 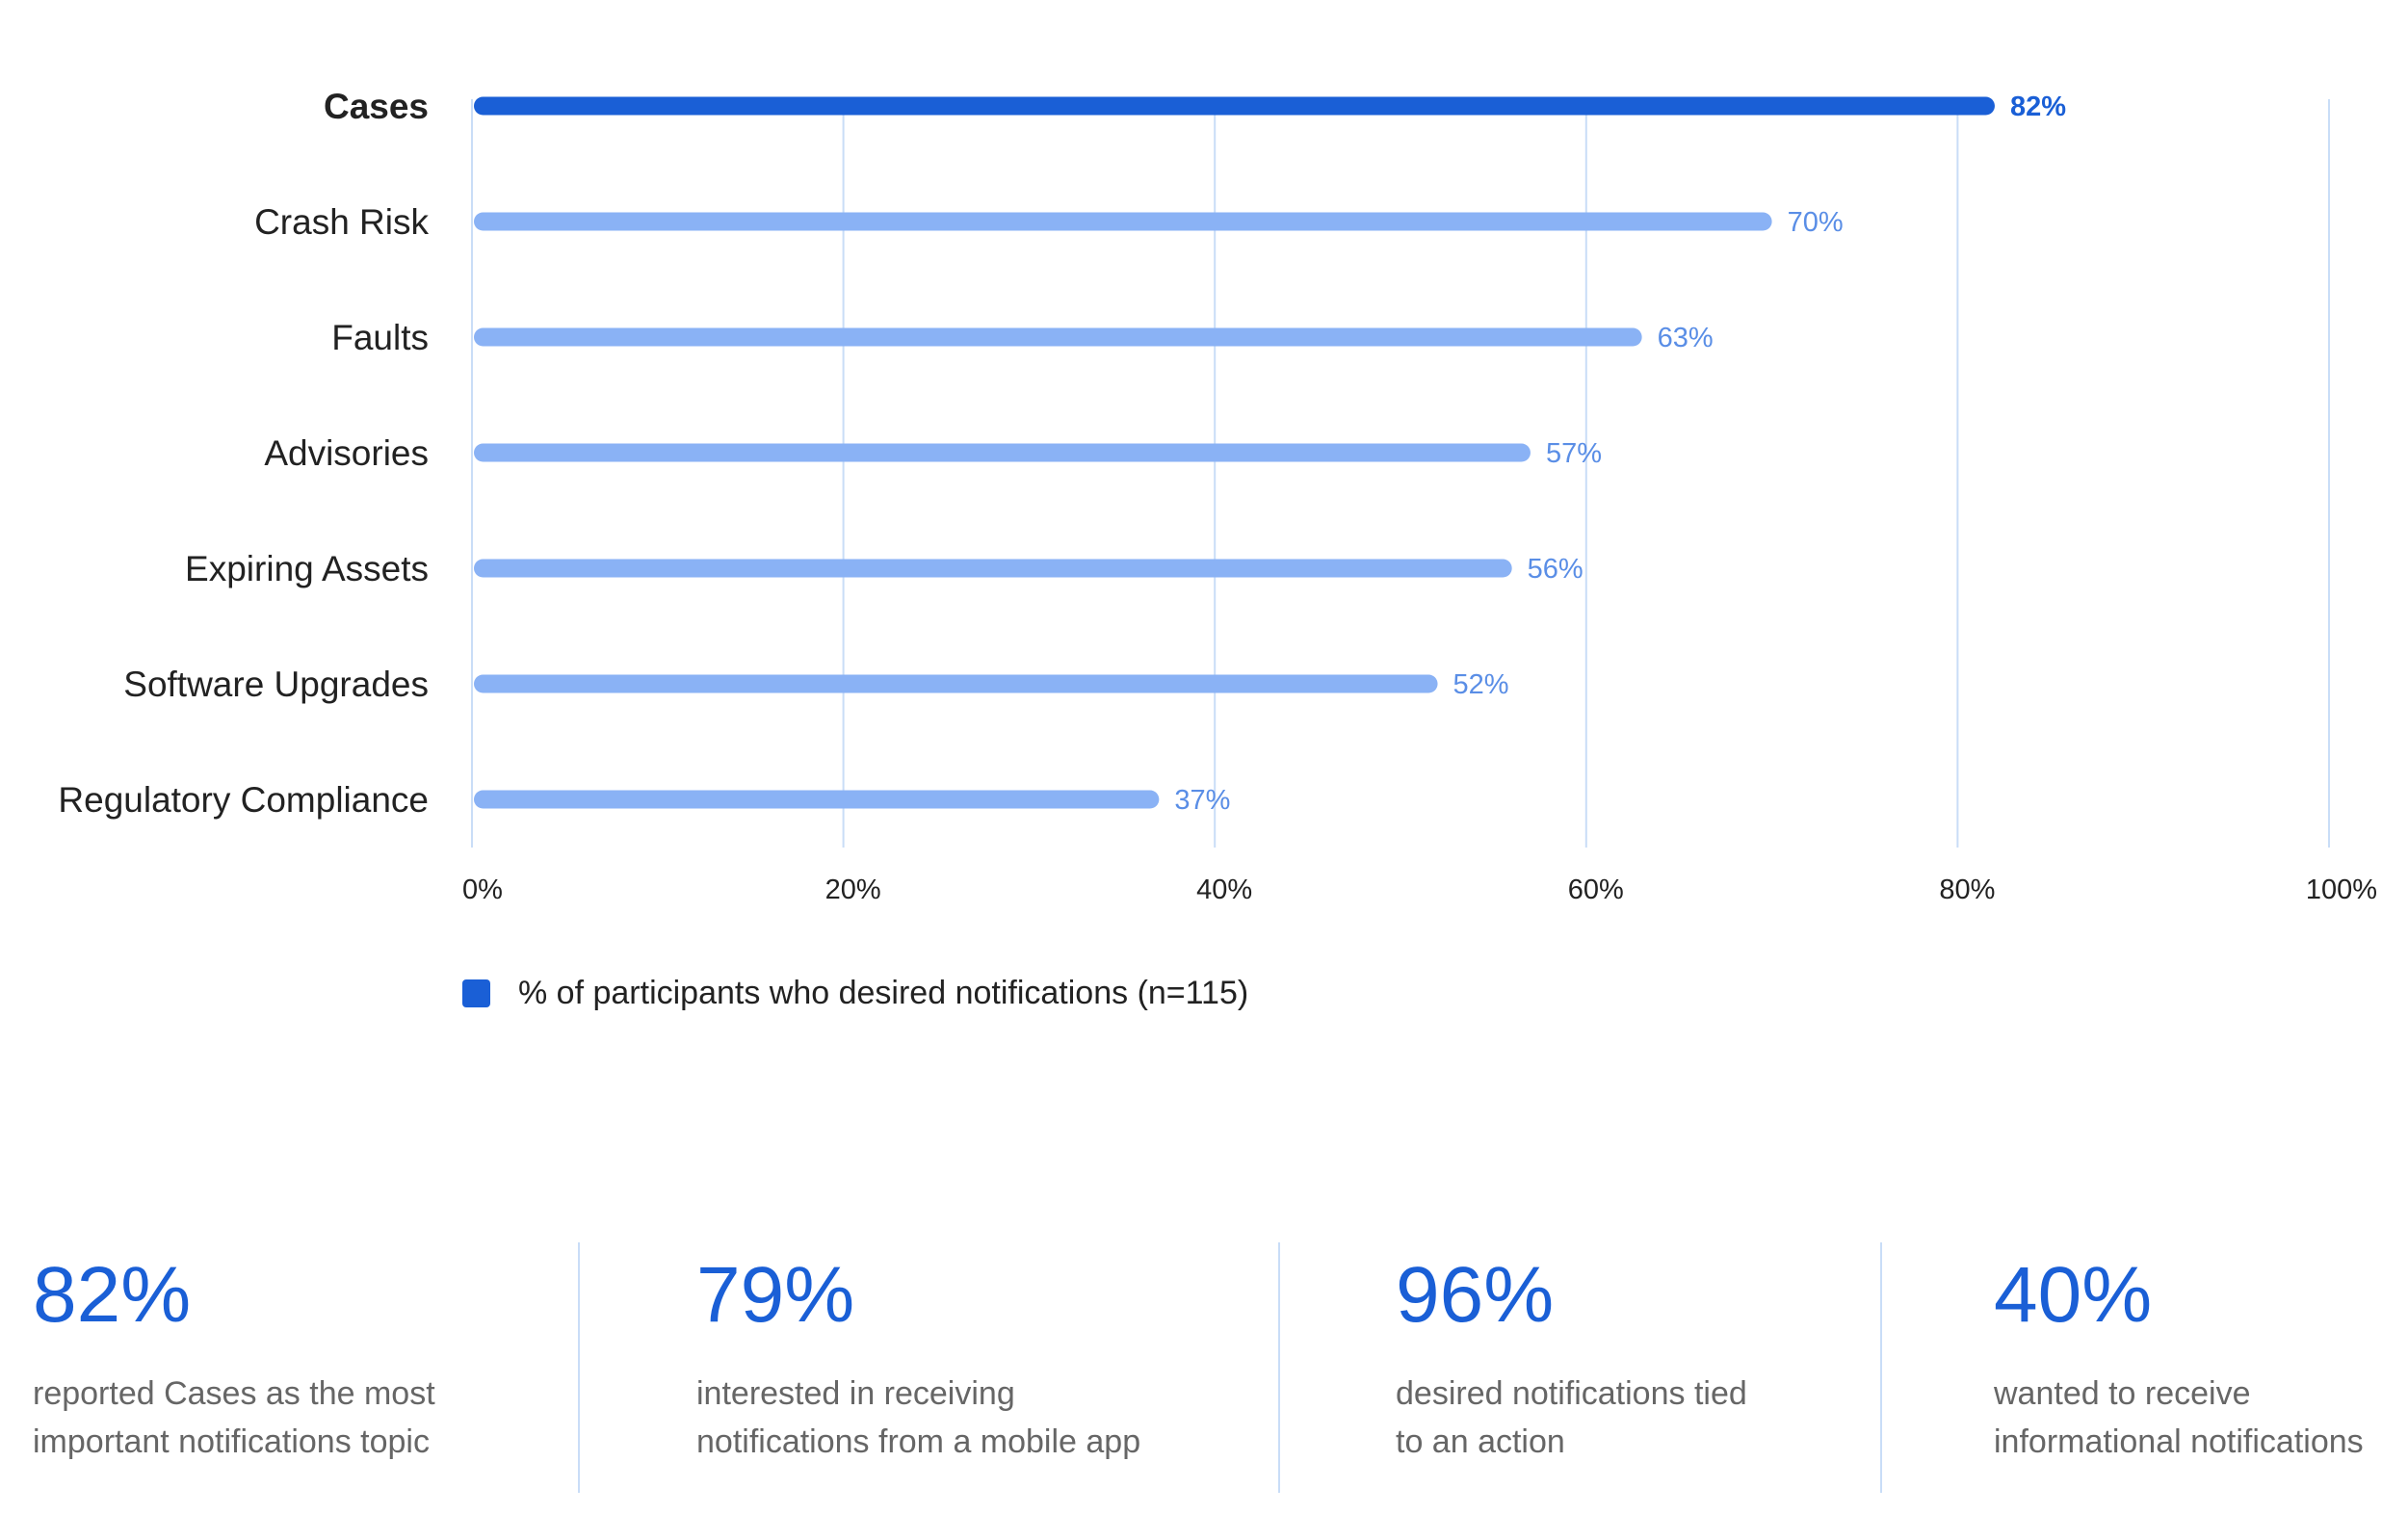 I want to click on category-label: Expiring Assets, so click(x=307, y=568).